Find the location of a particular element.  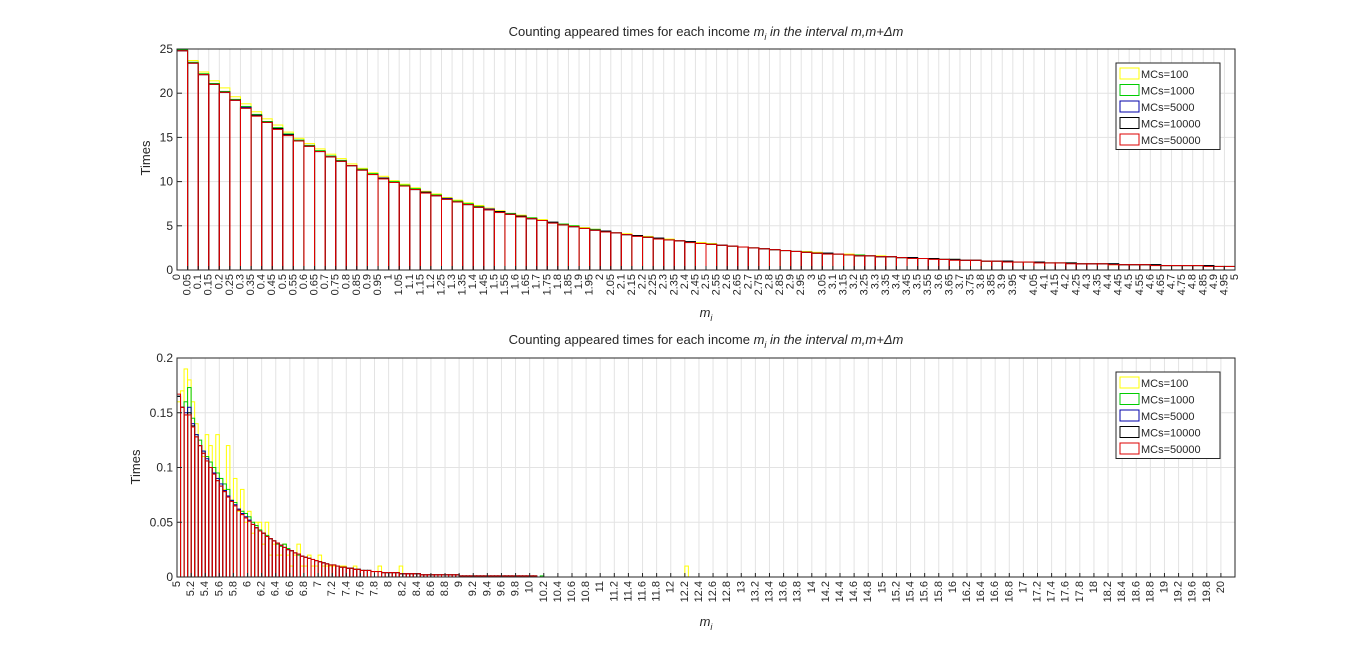

x-tick-label: 4.8 is located at coordinates (1193, 281).